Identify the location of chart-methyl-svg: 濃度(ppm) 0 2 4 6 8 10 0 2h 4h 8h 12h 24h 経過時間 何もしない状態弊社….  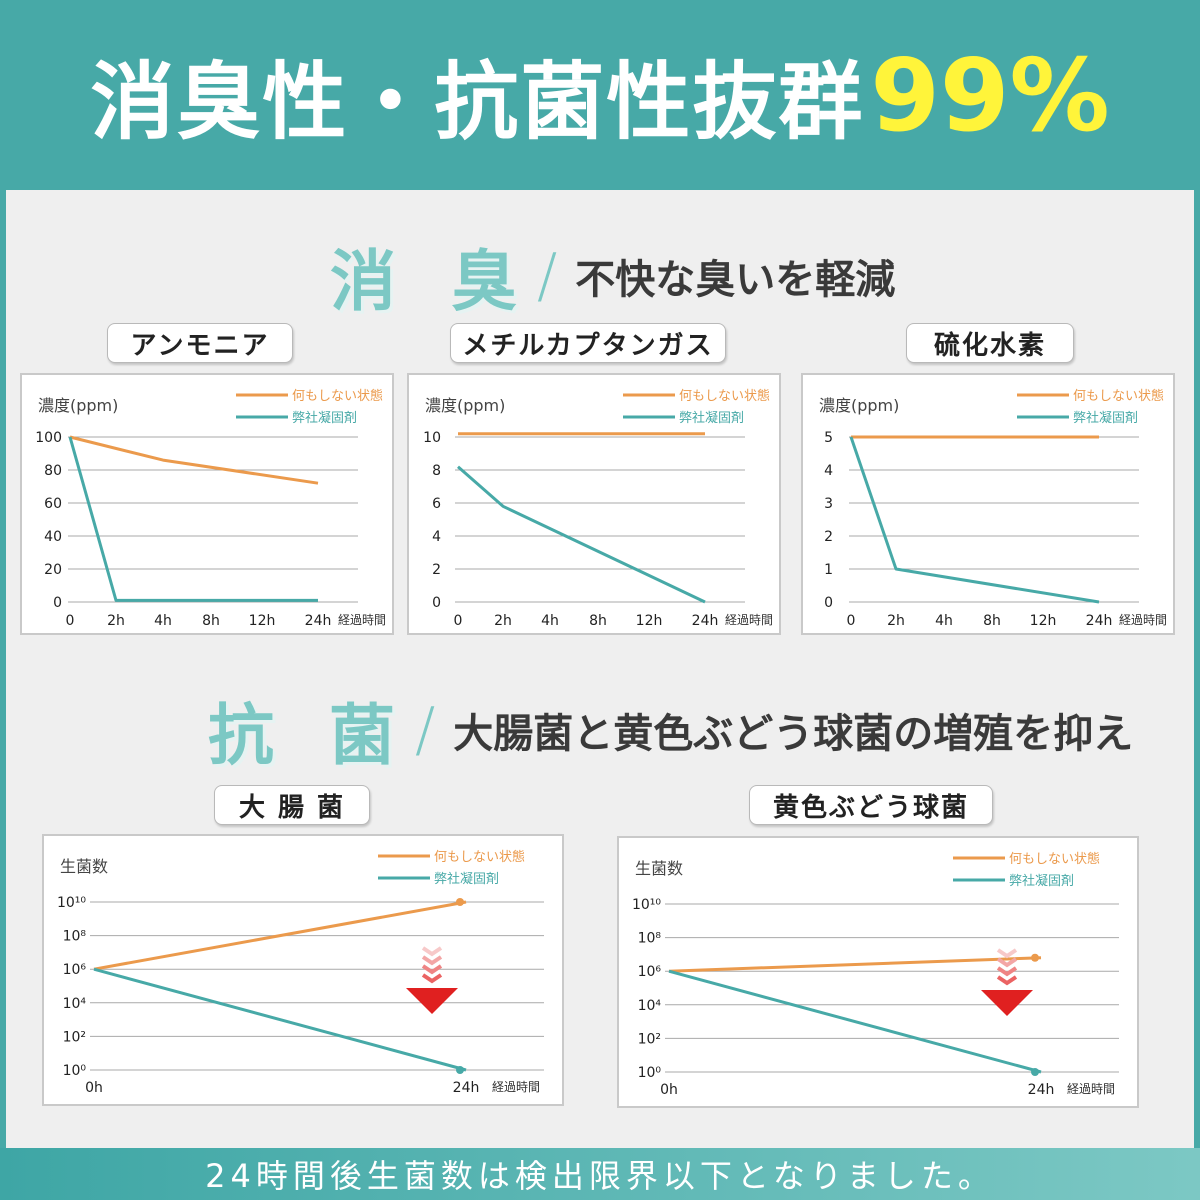
(598, 508).